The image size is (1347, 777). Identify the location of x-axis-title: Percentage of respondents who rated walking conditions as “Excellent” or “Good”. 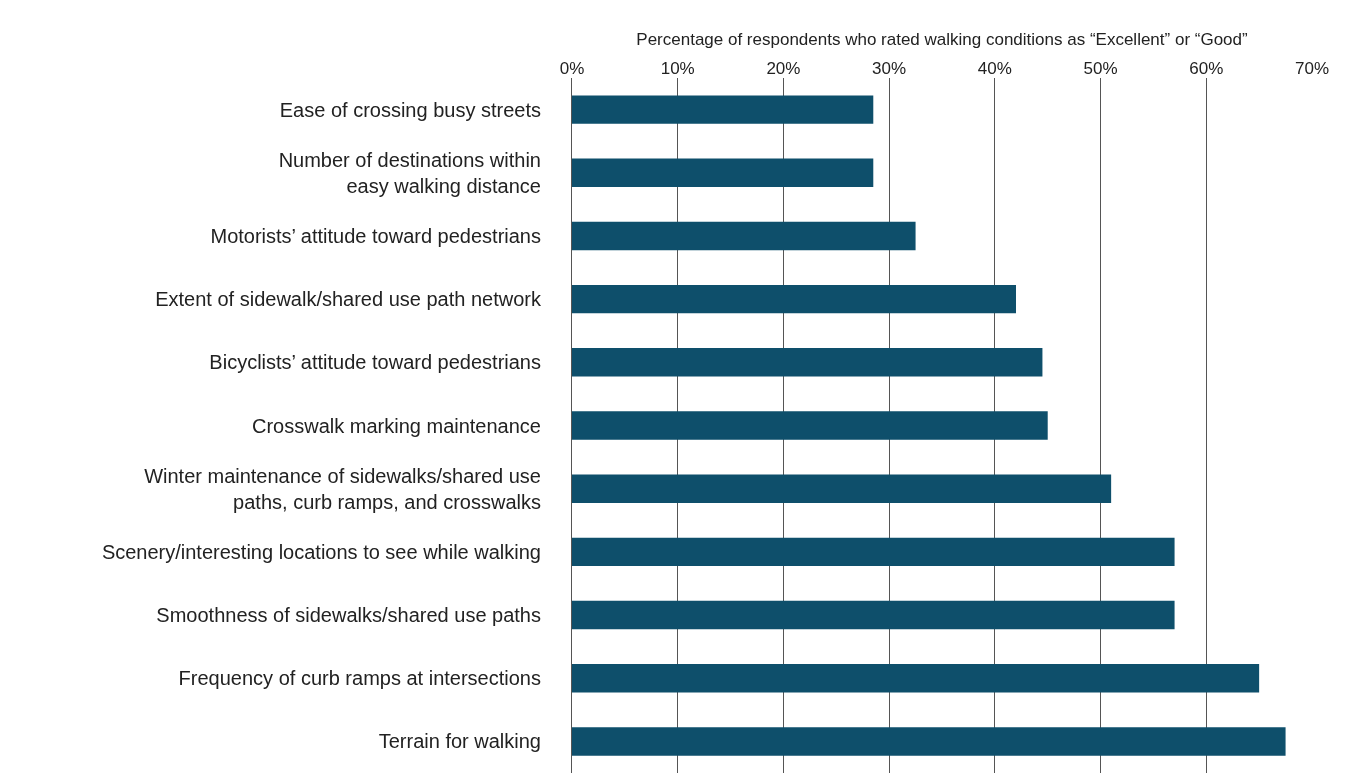
(942, 40).